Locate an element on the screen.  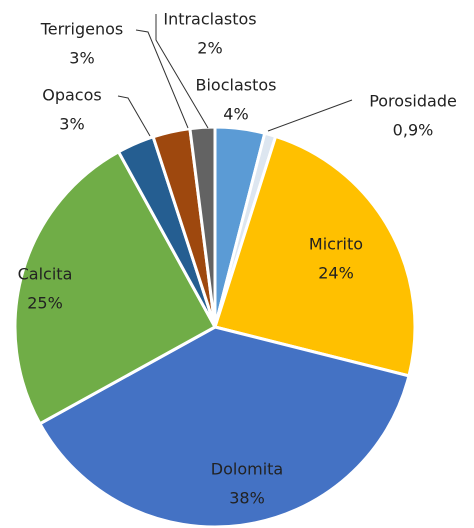
pie-slice is located at coordinates (202, 226).